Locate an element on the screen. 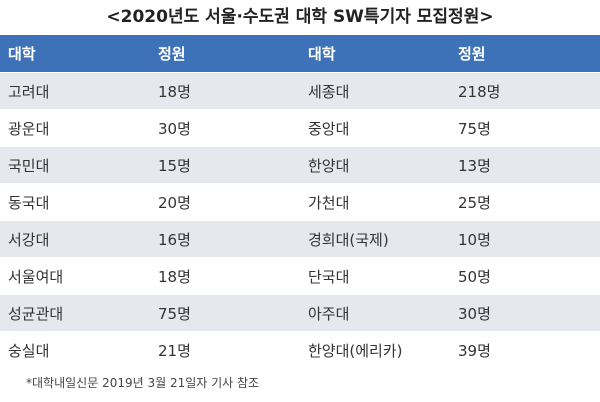 This screenshot has height=402, width=600. table-cell: 21명 is located at coordinates (225, 349).